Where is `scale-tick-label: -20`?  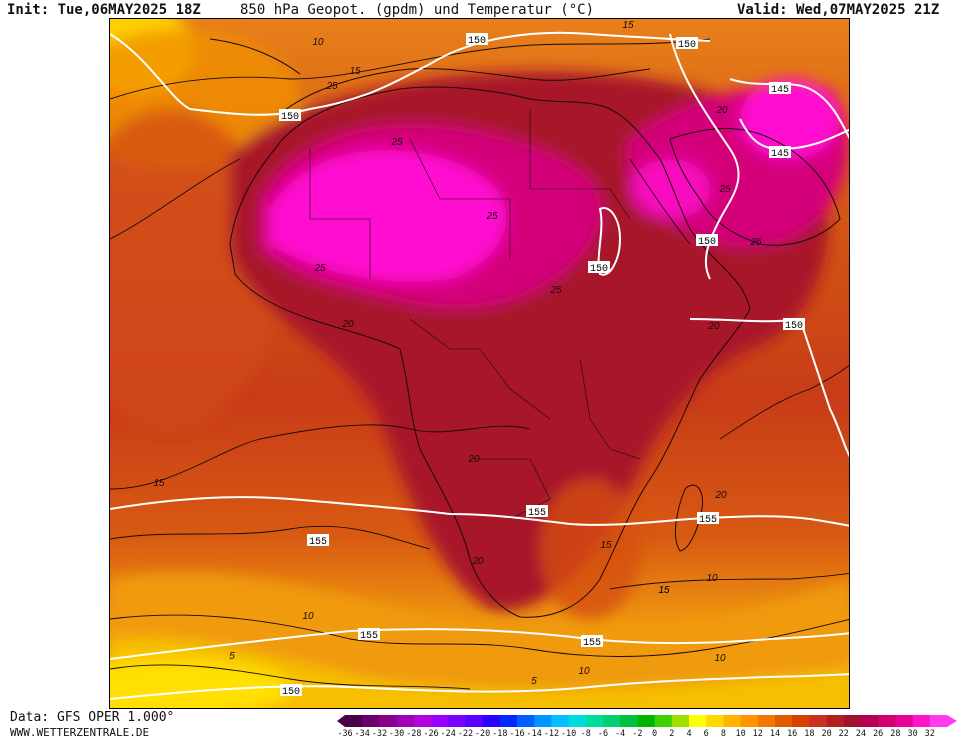
scale-tick-label: -20 is located at coordinates (482, 734).